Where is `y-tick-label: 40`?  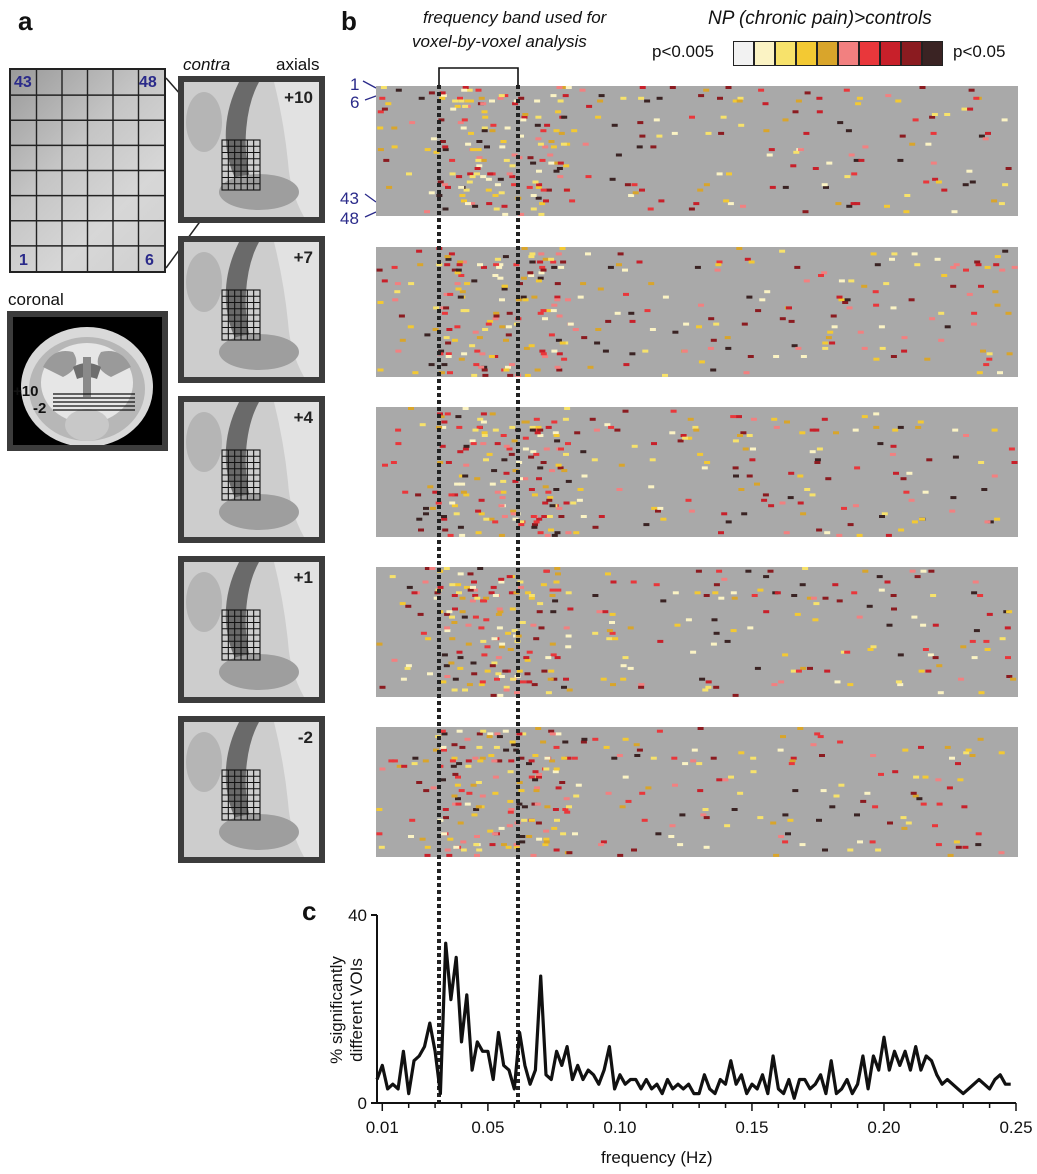 y-tick-label: 40 is located at coordinates (357, 915).